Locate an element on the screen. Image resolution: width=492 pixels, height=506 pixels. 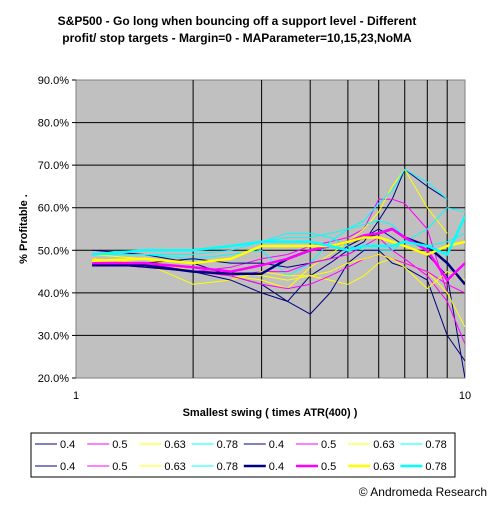
copyright-text: © Andromeda Research is located at coordinates (423, 492).